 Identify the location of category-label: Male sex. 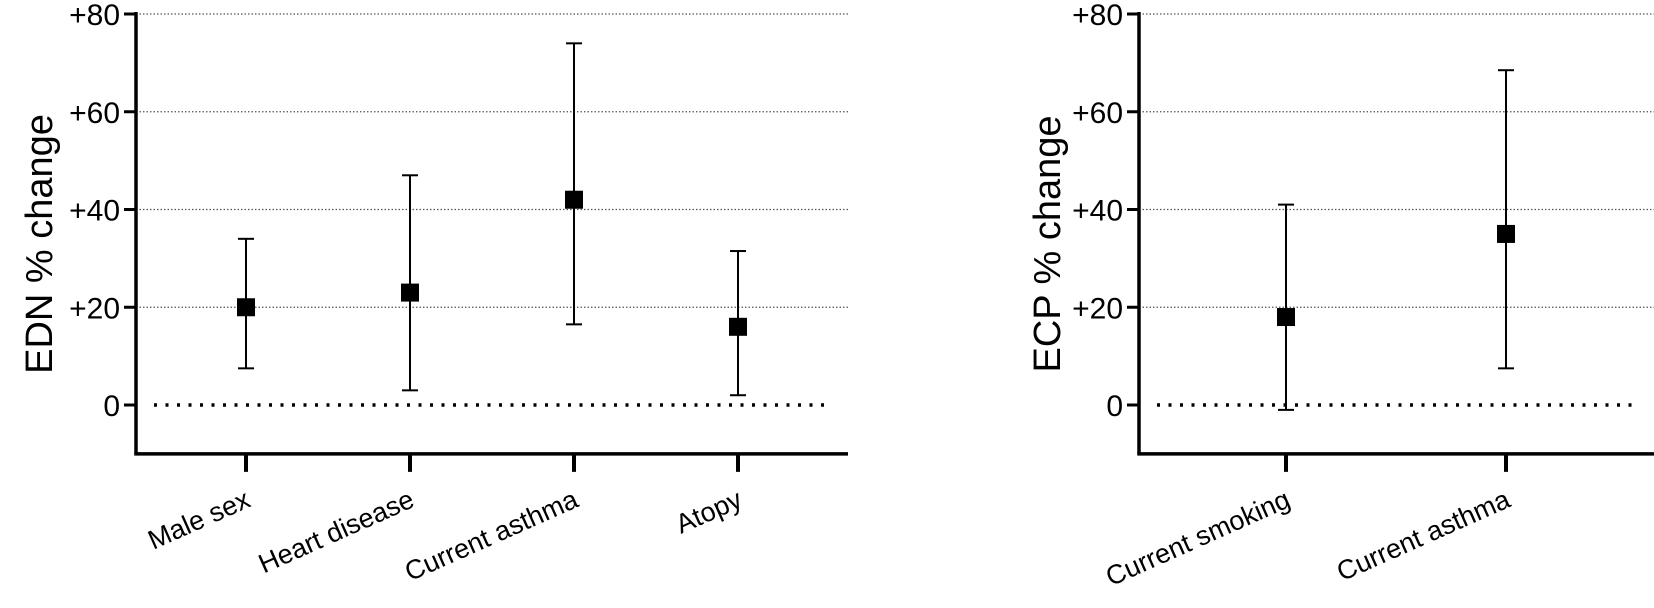
(199, 520).